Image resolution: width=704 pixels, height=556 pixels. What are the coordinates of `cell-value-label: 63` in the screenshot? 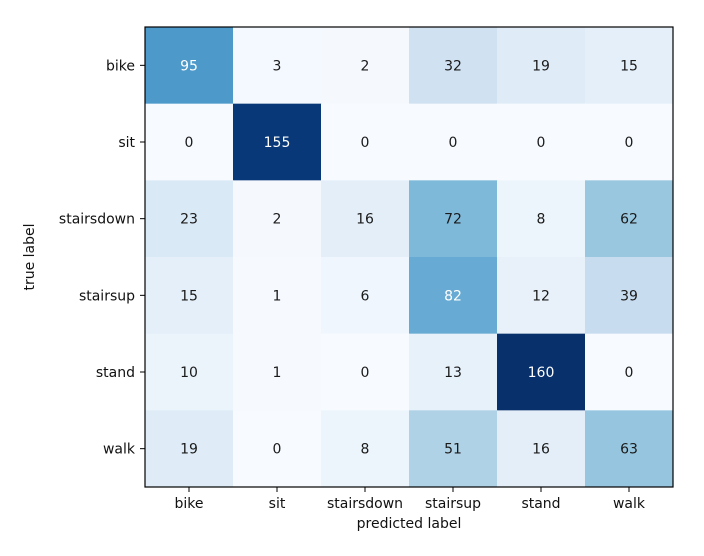 It's located at (629, 450).